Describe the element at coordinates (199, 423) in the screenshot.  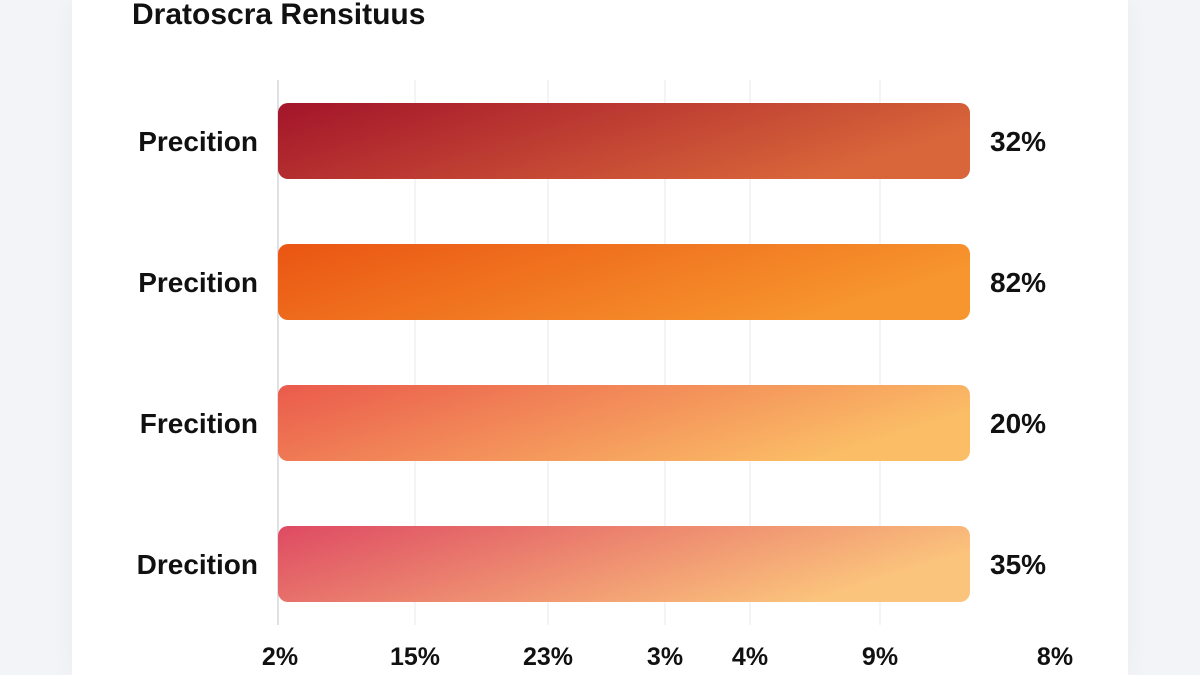
I see `category-label: Frecition` at that location.